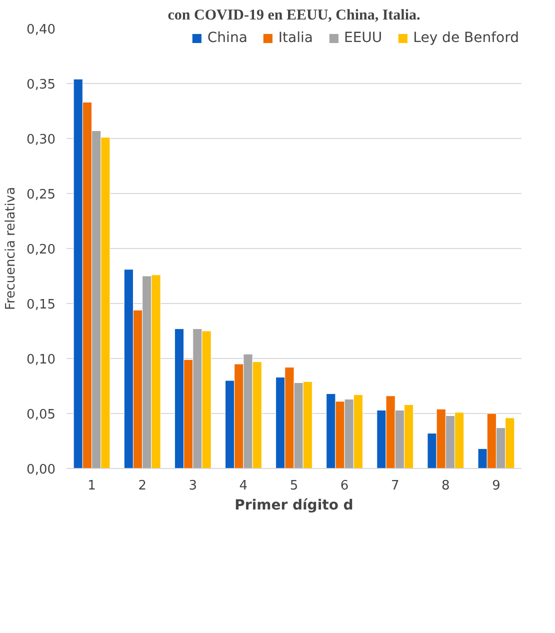 This screenshot has width=555, height=633. What do you see at coordinates (41, 140) in the screenshot?
I see `y-tick-label: 0,30` at bounding box center [41, 140].